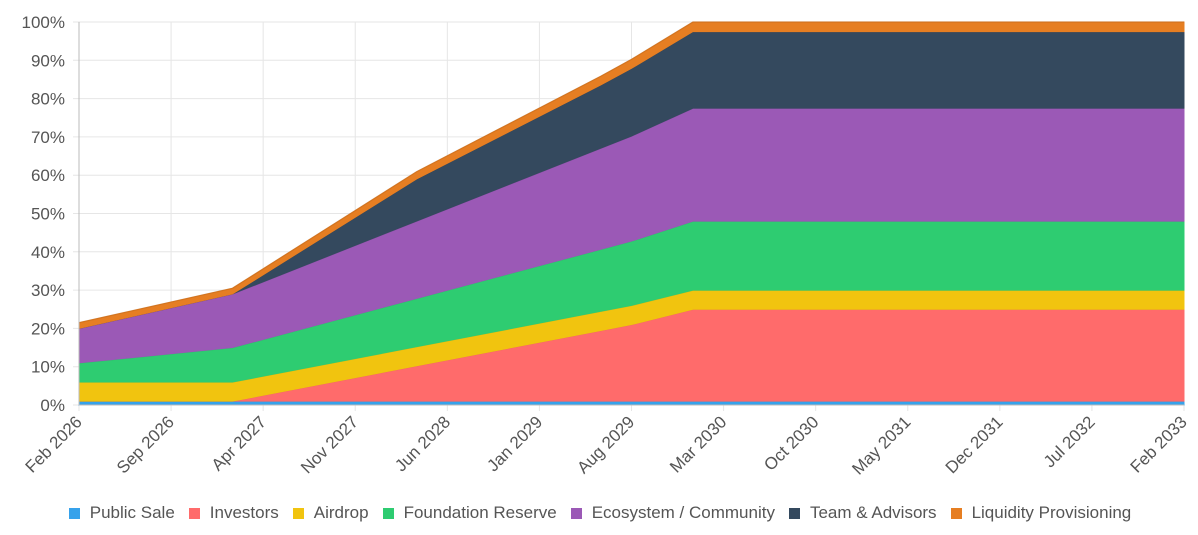 The height and width of the screenshot is (535, 1198). I want to click on legend-item-ecosystem-community: Ecosystem / Community, so click(671, 513).